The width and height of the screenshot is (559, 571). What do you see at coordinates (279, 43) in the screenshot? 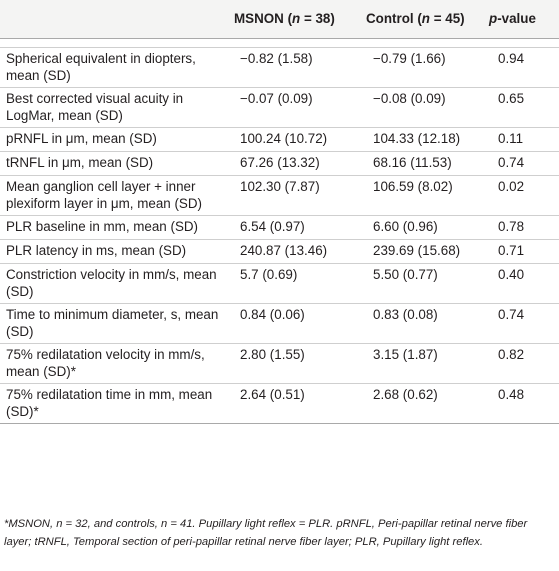
I see `spacer-row` at bounding box center [279, 43].